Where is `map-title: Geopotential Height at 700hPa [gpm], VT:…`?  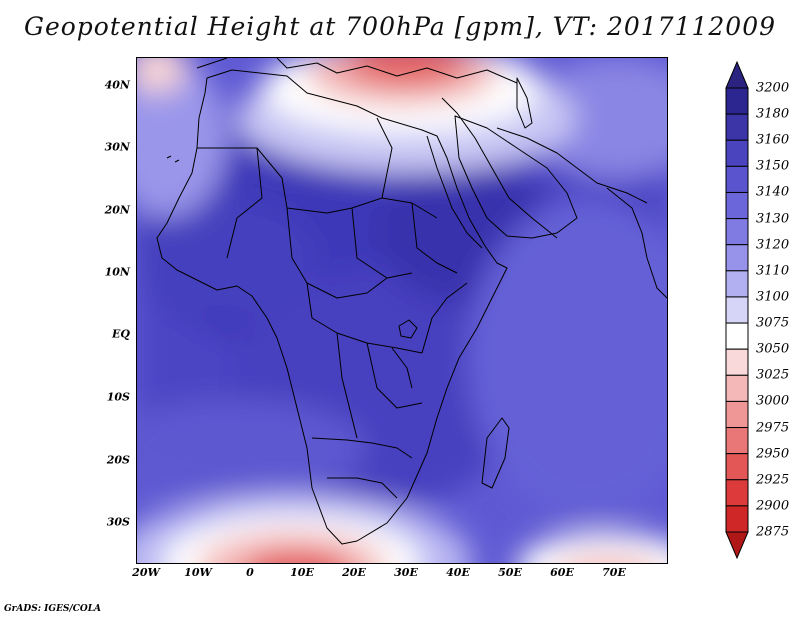
map-title: Geopotential Height at 700hPa [gpm], VT:… is located at coordinates (400, 26).